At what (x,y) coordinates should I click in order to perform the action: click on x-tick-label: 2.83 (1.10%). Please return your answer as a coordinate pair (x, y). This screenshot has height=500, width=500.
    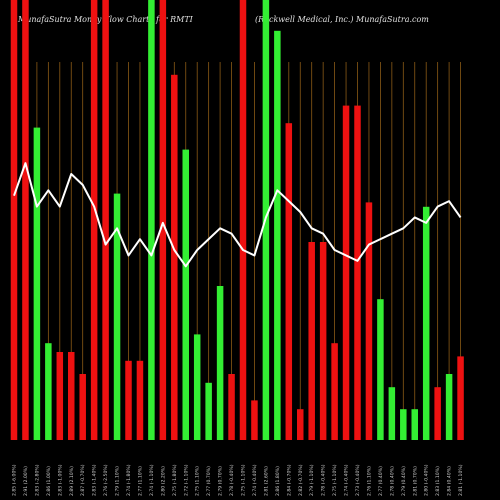
    Looking at the image, I should click on (438, 481).